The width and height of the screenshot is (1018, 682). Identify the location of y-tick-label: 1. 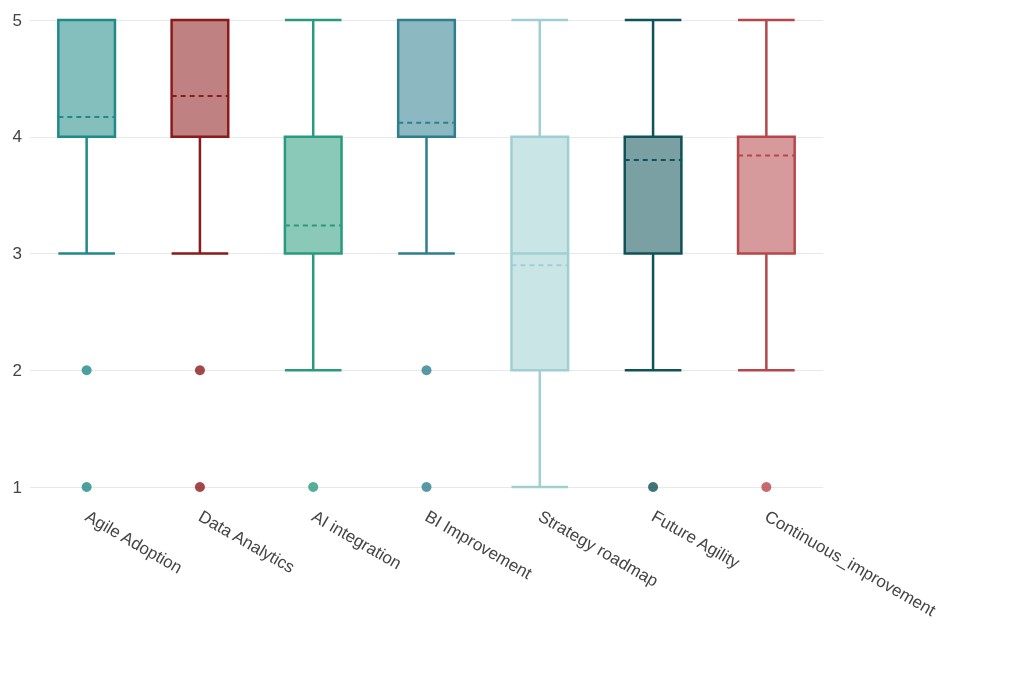
(17, 487).